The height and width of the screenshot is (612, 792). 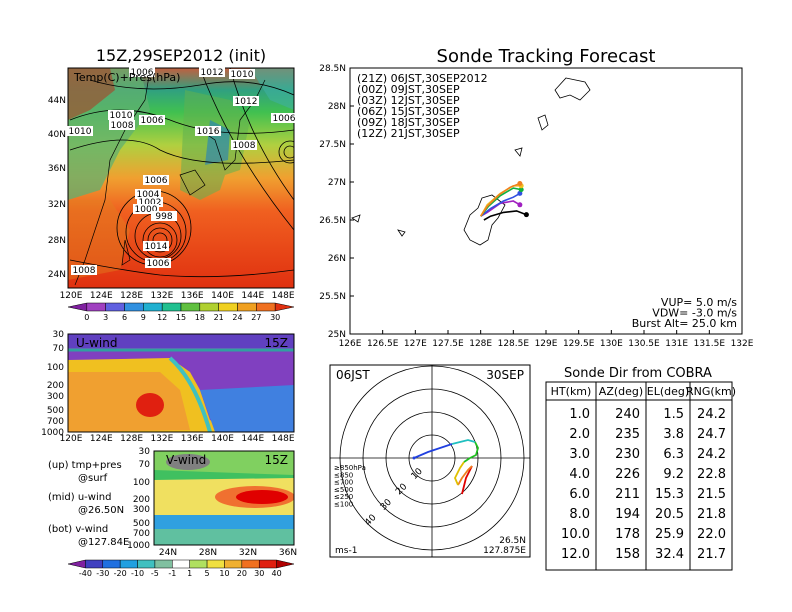 I want to click on table-header: EL(deg), so click(x=668, y=391).